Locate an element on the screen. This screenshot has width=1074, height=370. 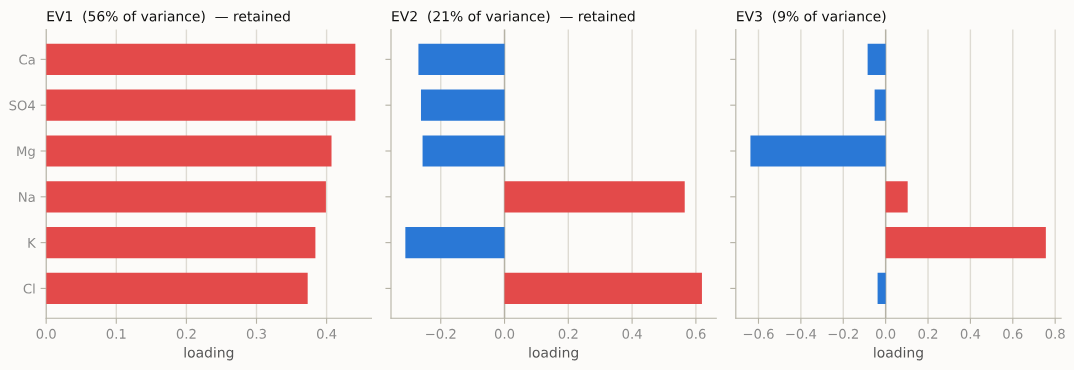
x-tick-label: 0.3 is located at coordinates (256, 333).